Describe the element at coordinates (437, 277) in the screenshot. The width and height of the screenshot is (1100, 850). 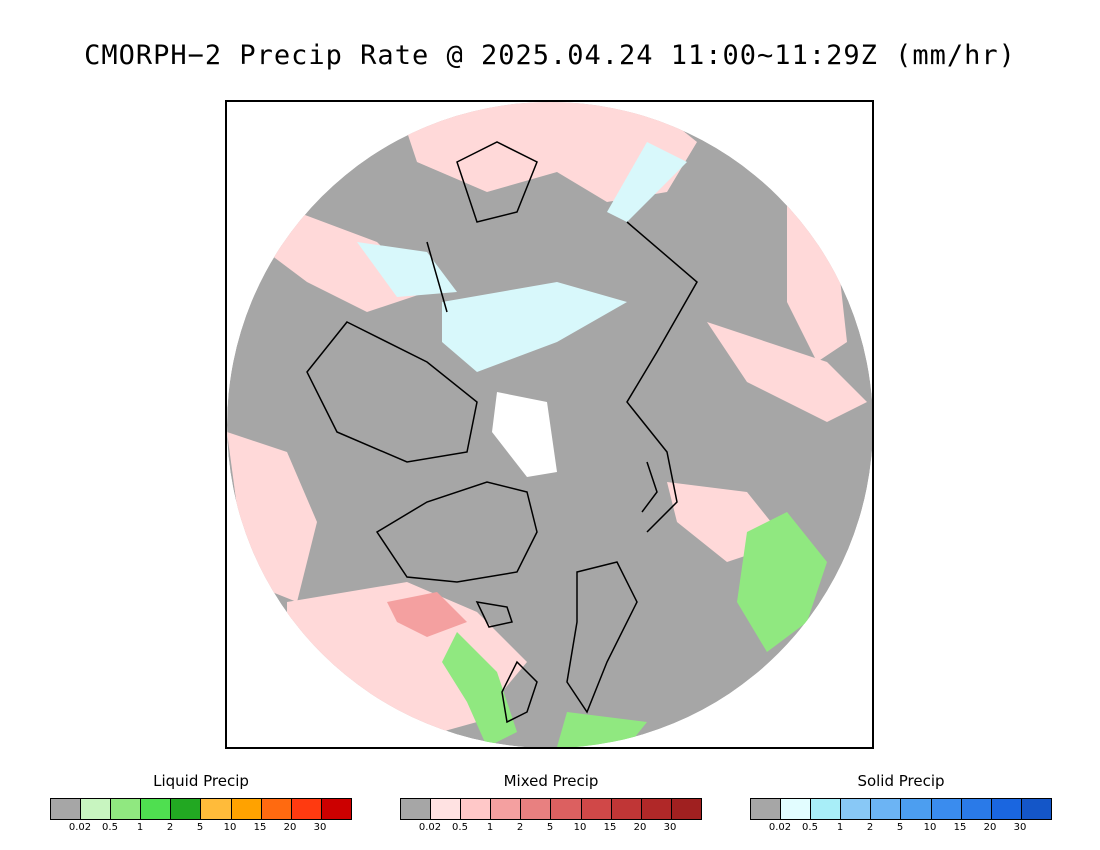
I see `date-line` at that location.